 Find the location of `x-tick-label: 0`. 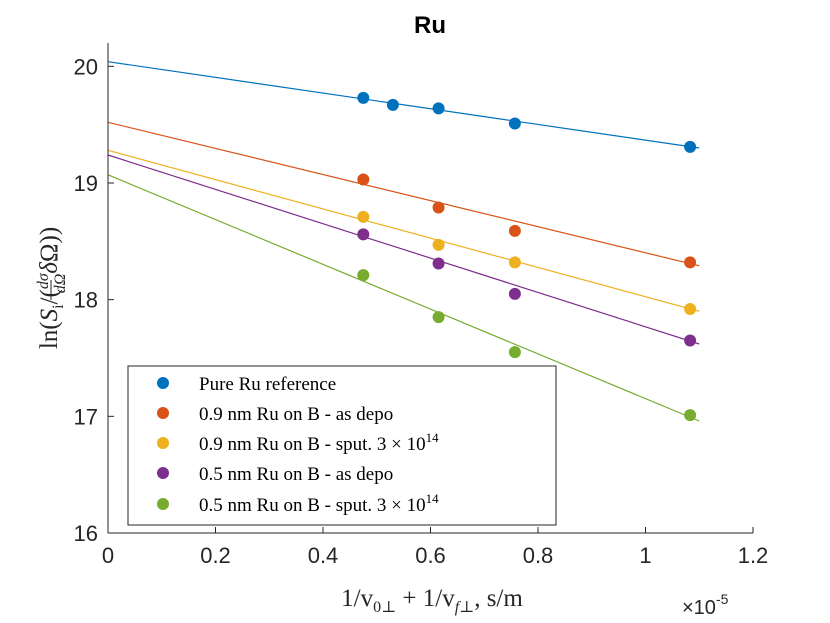

x-tick-label: 0 is located at coordinates (108, 555).